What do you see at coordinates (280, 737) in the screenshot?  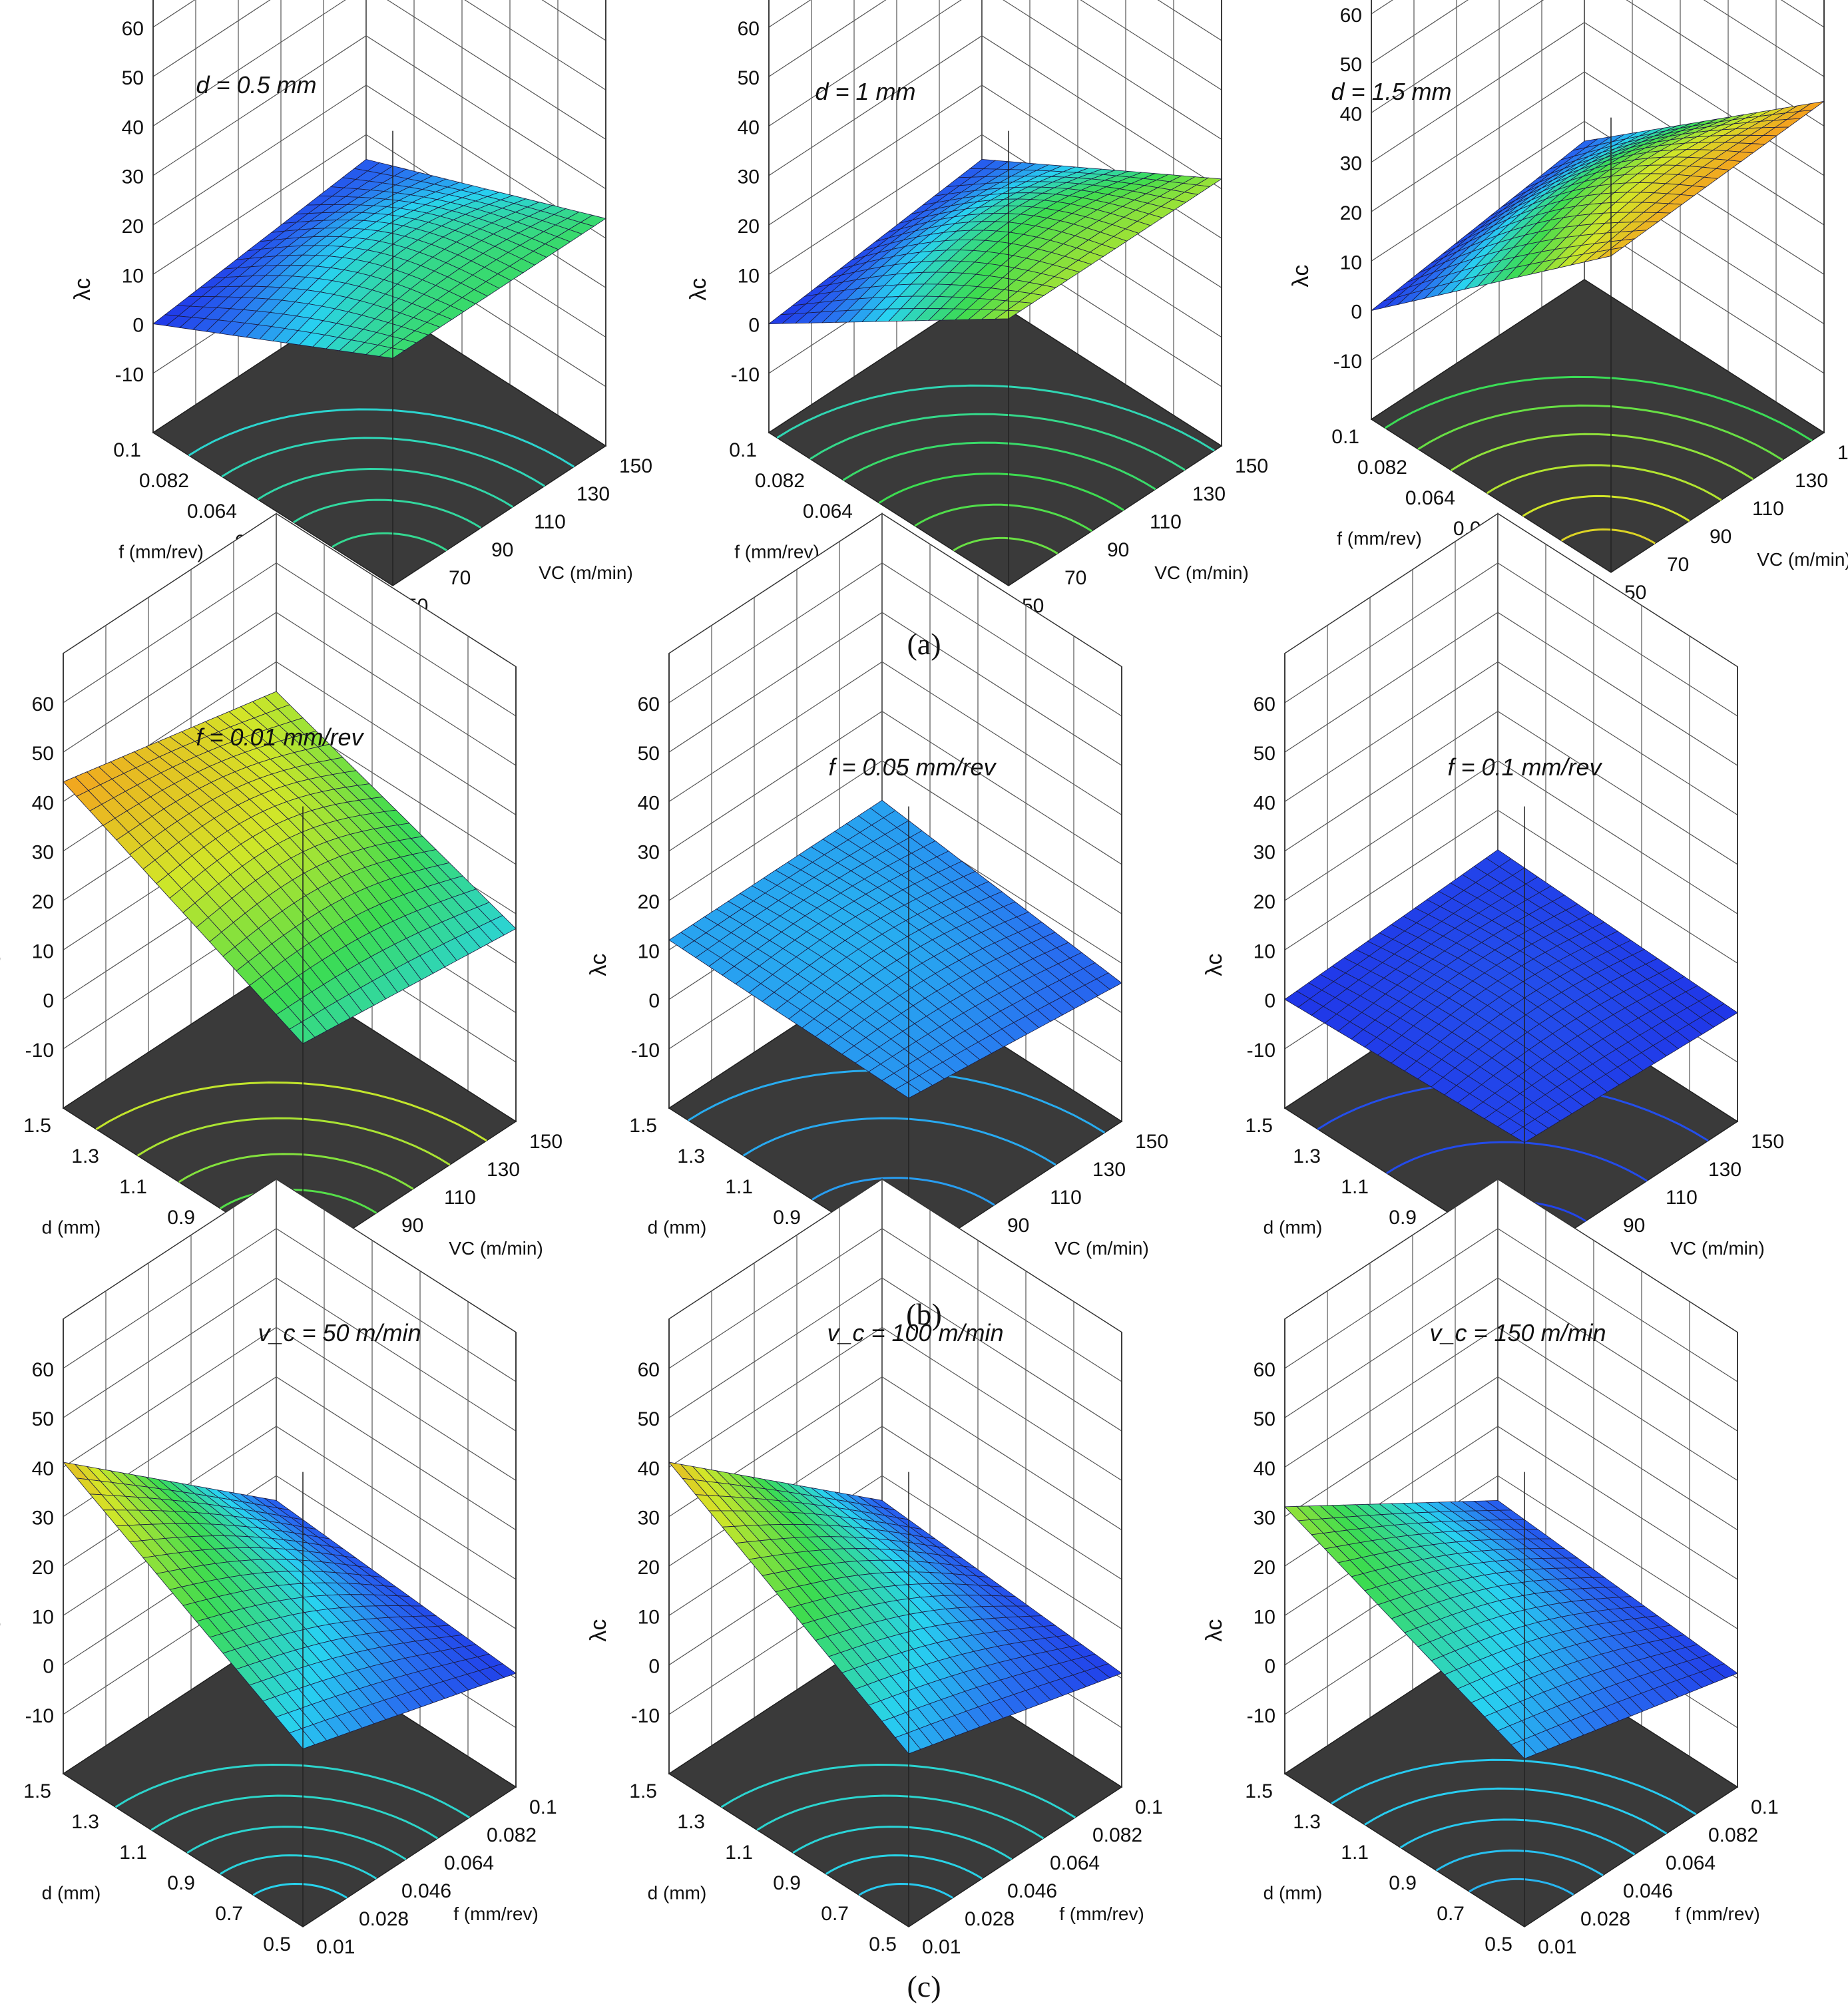 I see `chart-title: f = 0.01 mm/rev` at bounding box center [280, 737].